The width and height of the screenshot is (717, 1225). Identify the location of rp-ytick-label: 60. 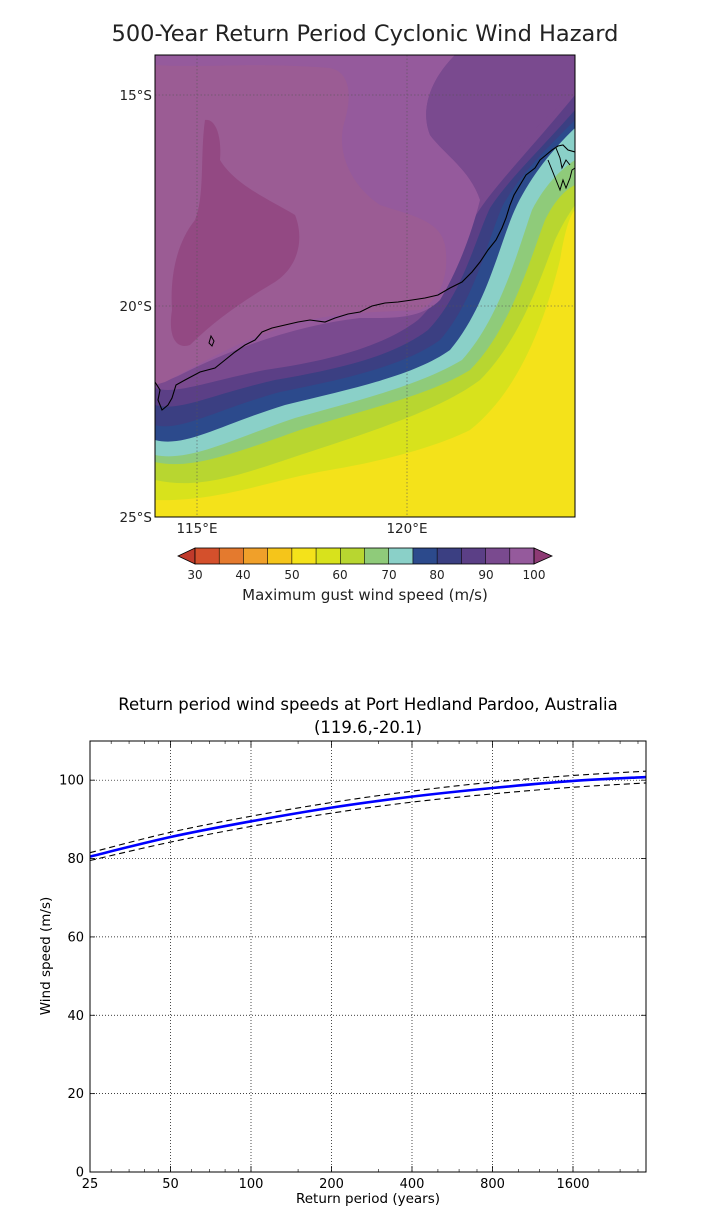
(75, 937).